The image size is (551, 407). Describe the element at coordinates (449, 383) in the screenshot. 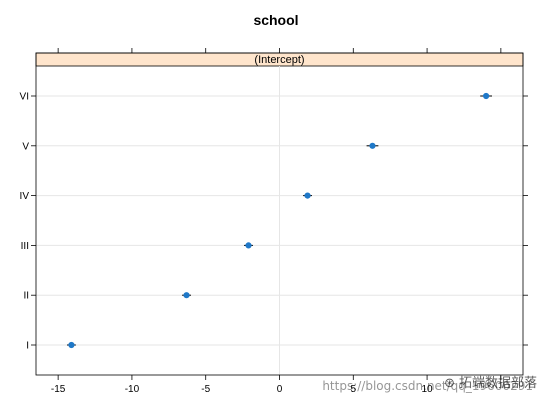

I see `wechat-icon: ⊛` at that location.